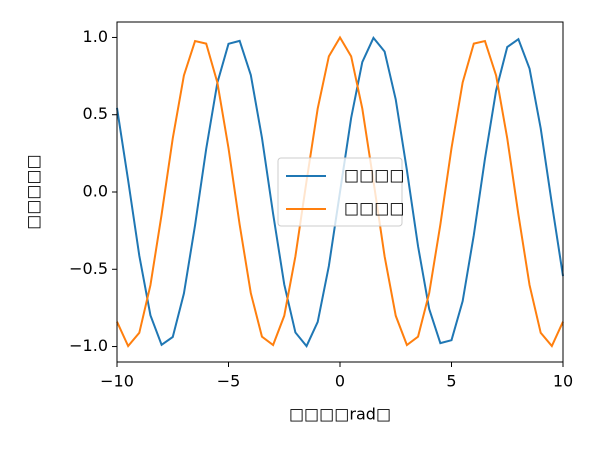 Image resolution: width=600 pixels, height=450 pixels. Describe the element at coordinates (95, 113) in the screenshot. I see `y-tick-label: 0.5` at that location.